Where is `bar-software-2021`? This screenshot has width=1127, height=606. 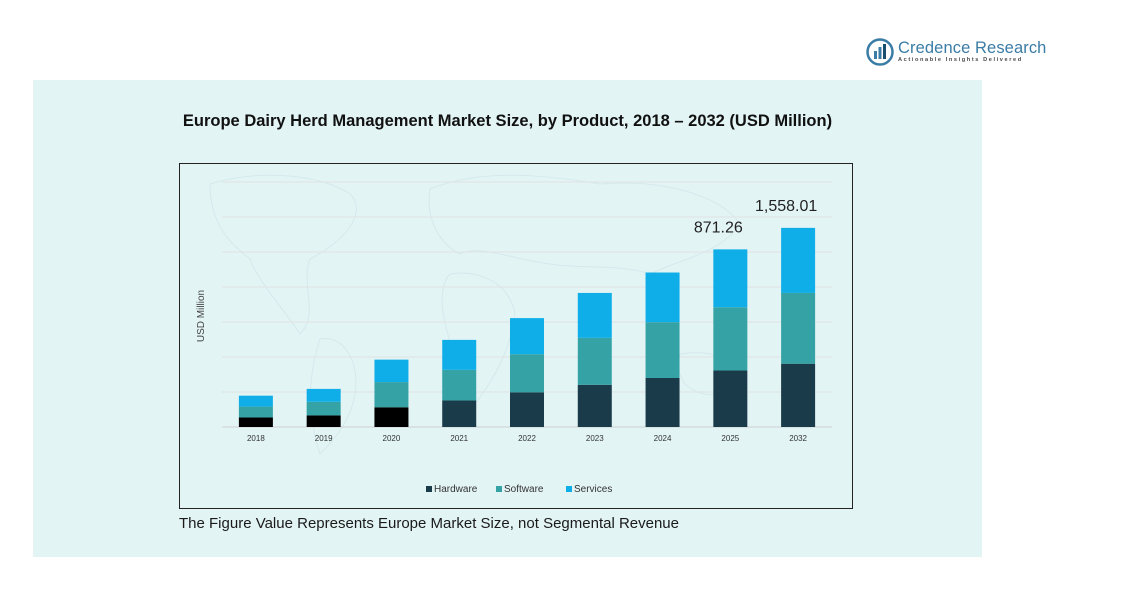 bar-software-2021 is located at coordinates (459, 385).